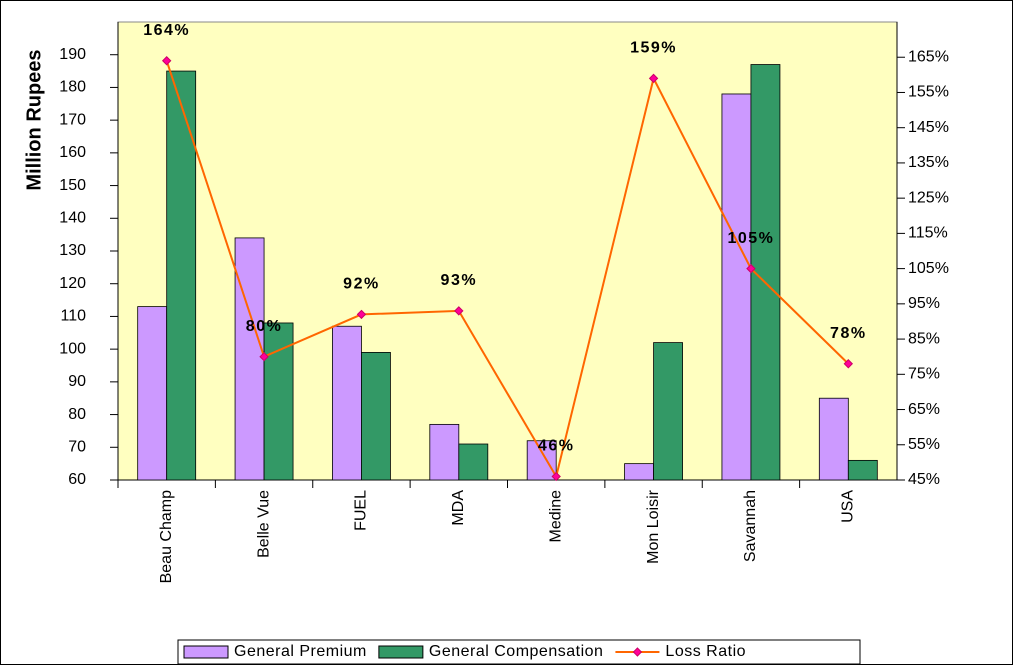 The width and height of the screenshot is (1014, 666). Describe the element at coordinates (77, 479) in the screenshot. I see `y-tick-label: 60` at that location.